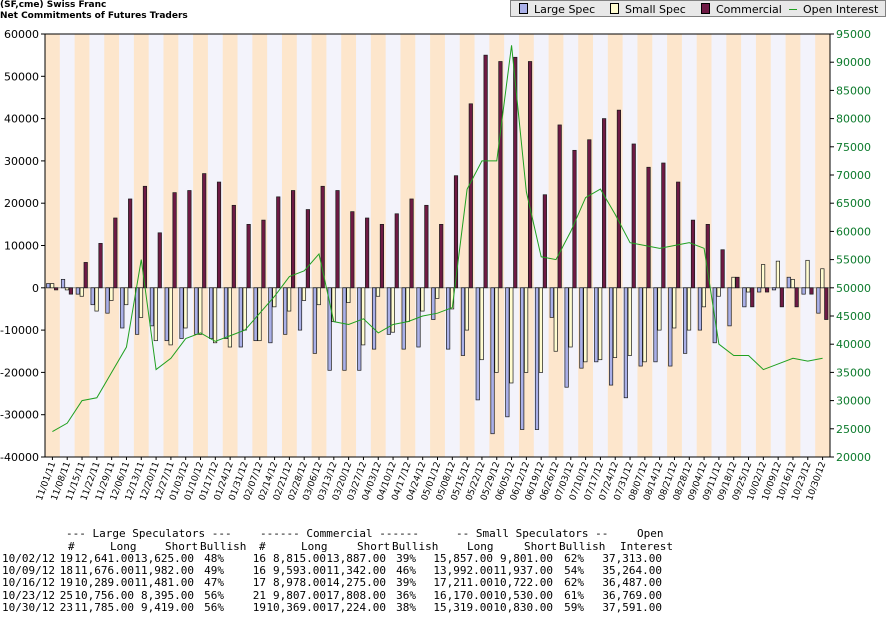  I want to click on table-cell: 10,369.00, so click(296, 607).